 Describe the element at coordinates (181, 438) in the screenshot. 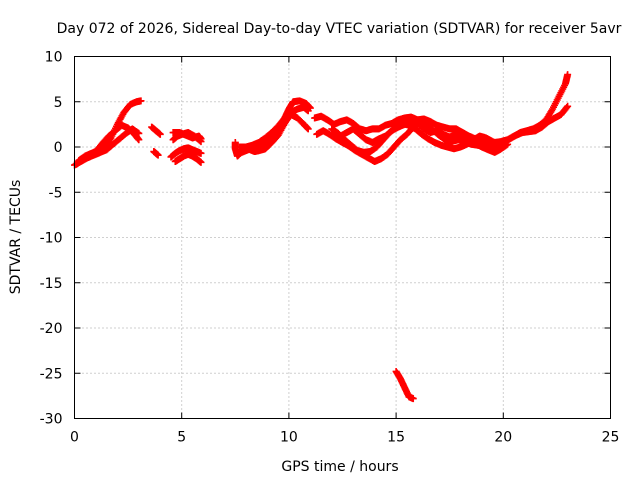

I see `x-tick-label: 5` at that location.